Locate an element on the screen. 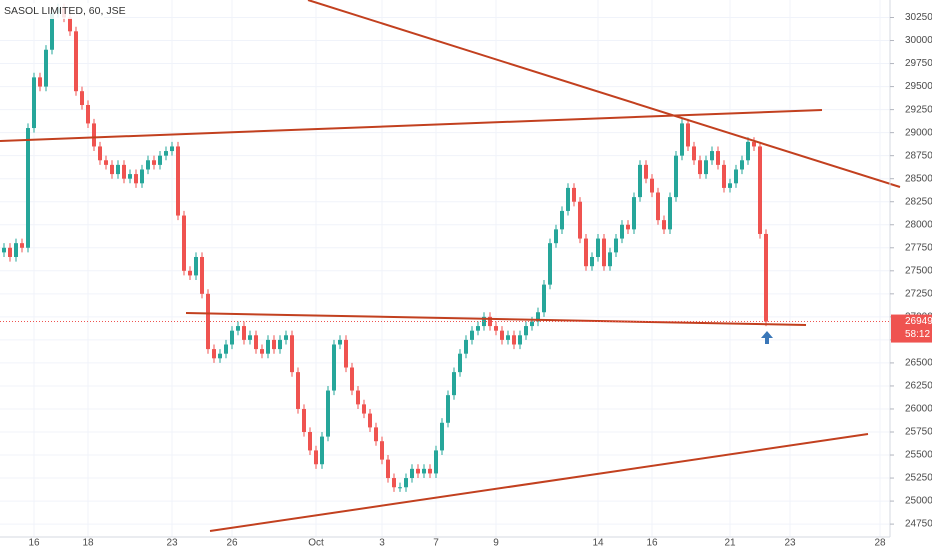 The height and width of the screenshot is (550, 932). y-tick-label: 28500 is located at coordinates (918, 178).